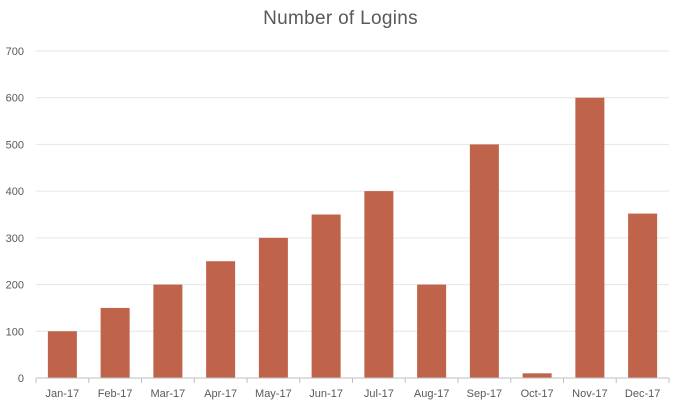 This screenshot has width=681, height=408. Describe the element at coordinates (537, 394) in the screenshot. I see `x-tick-label: Oct-17` at that location.